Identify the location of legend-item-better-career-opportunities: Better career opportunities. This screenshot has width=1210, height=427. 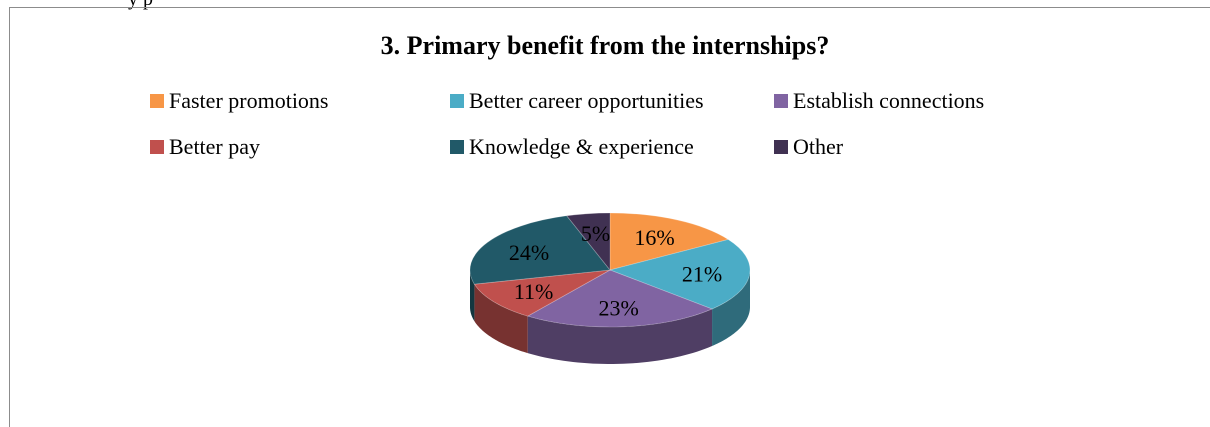
(577, 101).